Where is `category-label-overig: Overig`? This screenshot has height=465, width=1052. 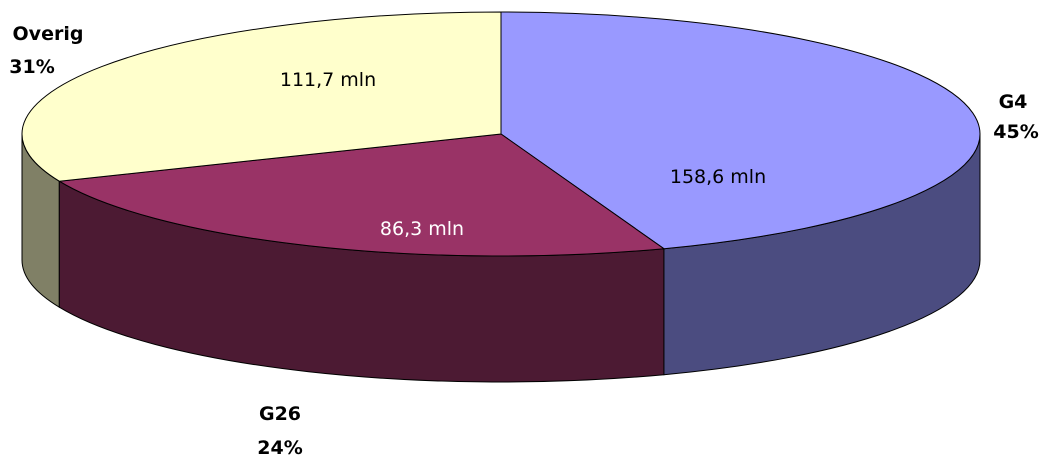
category-label-overig: Overig is located at coordinates (48, 34).